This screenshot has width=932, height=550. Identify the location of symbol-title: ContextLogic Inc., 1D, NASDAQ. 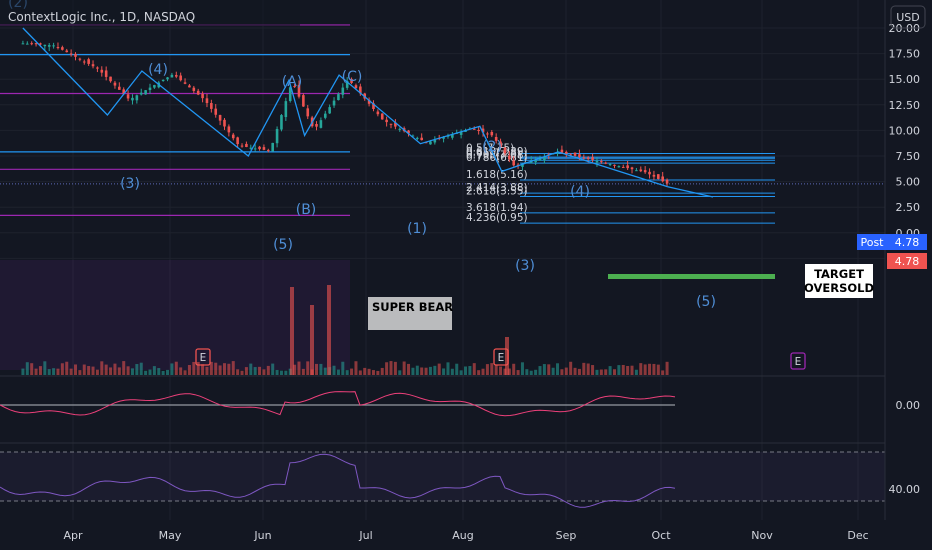
(101, 17).